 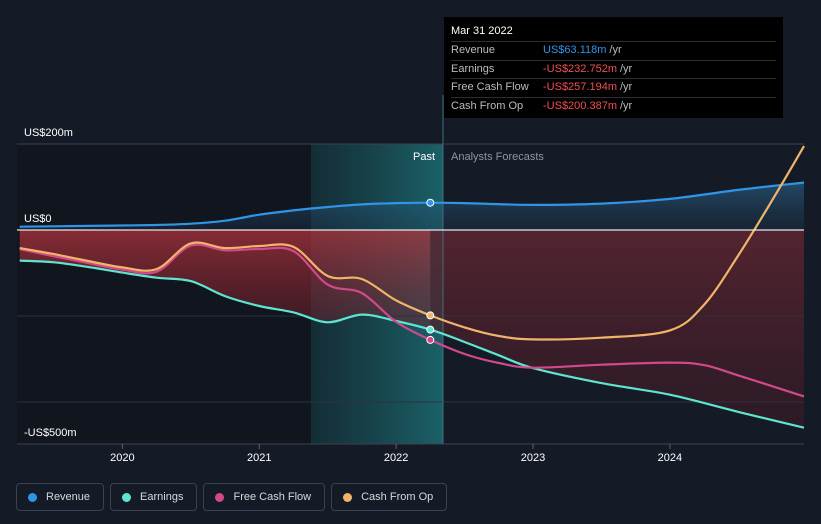 I want to click on tooltip-row-free-cash-flow: Free Cash Flow -US$257.194m/yr, so click(x=613, y=87).